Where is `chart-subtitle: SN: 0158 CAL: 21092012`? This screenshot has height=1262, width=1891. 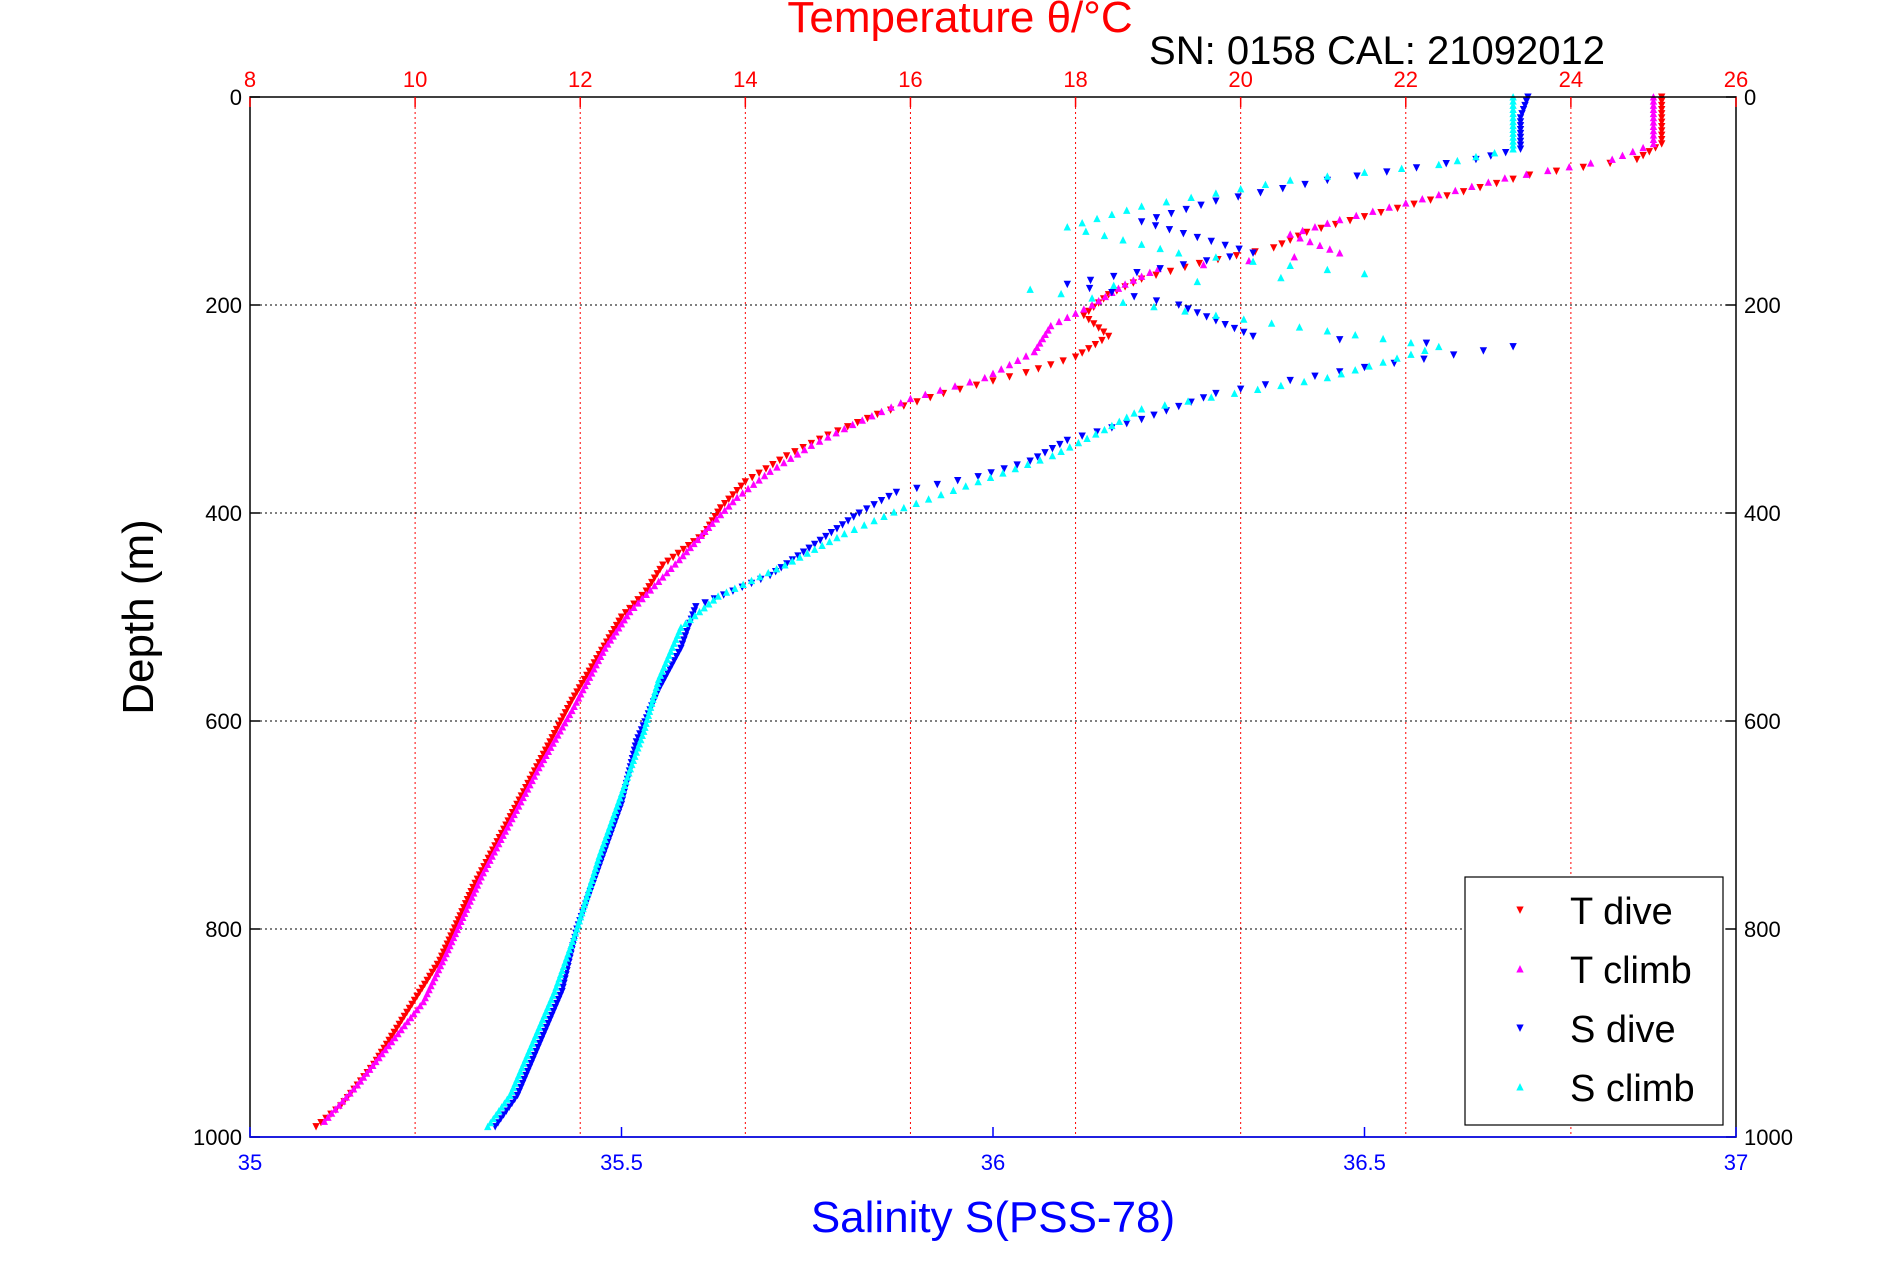
chart-subtitle: SN: 0158 CAL: 21092012 is located at coordinates (1377, 51).